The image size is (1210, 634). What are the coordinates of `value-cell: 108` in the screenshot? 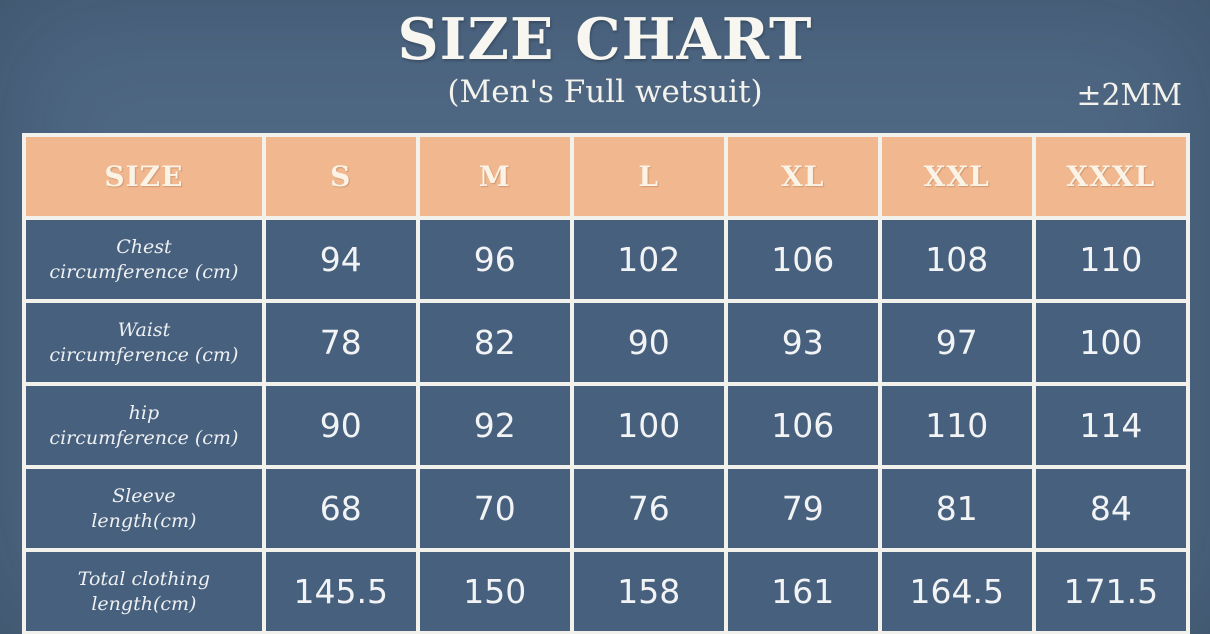 It's located at (956, 259).